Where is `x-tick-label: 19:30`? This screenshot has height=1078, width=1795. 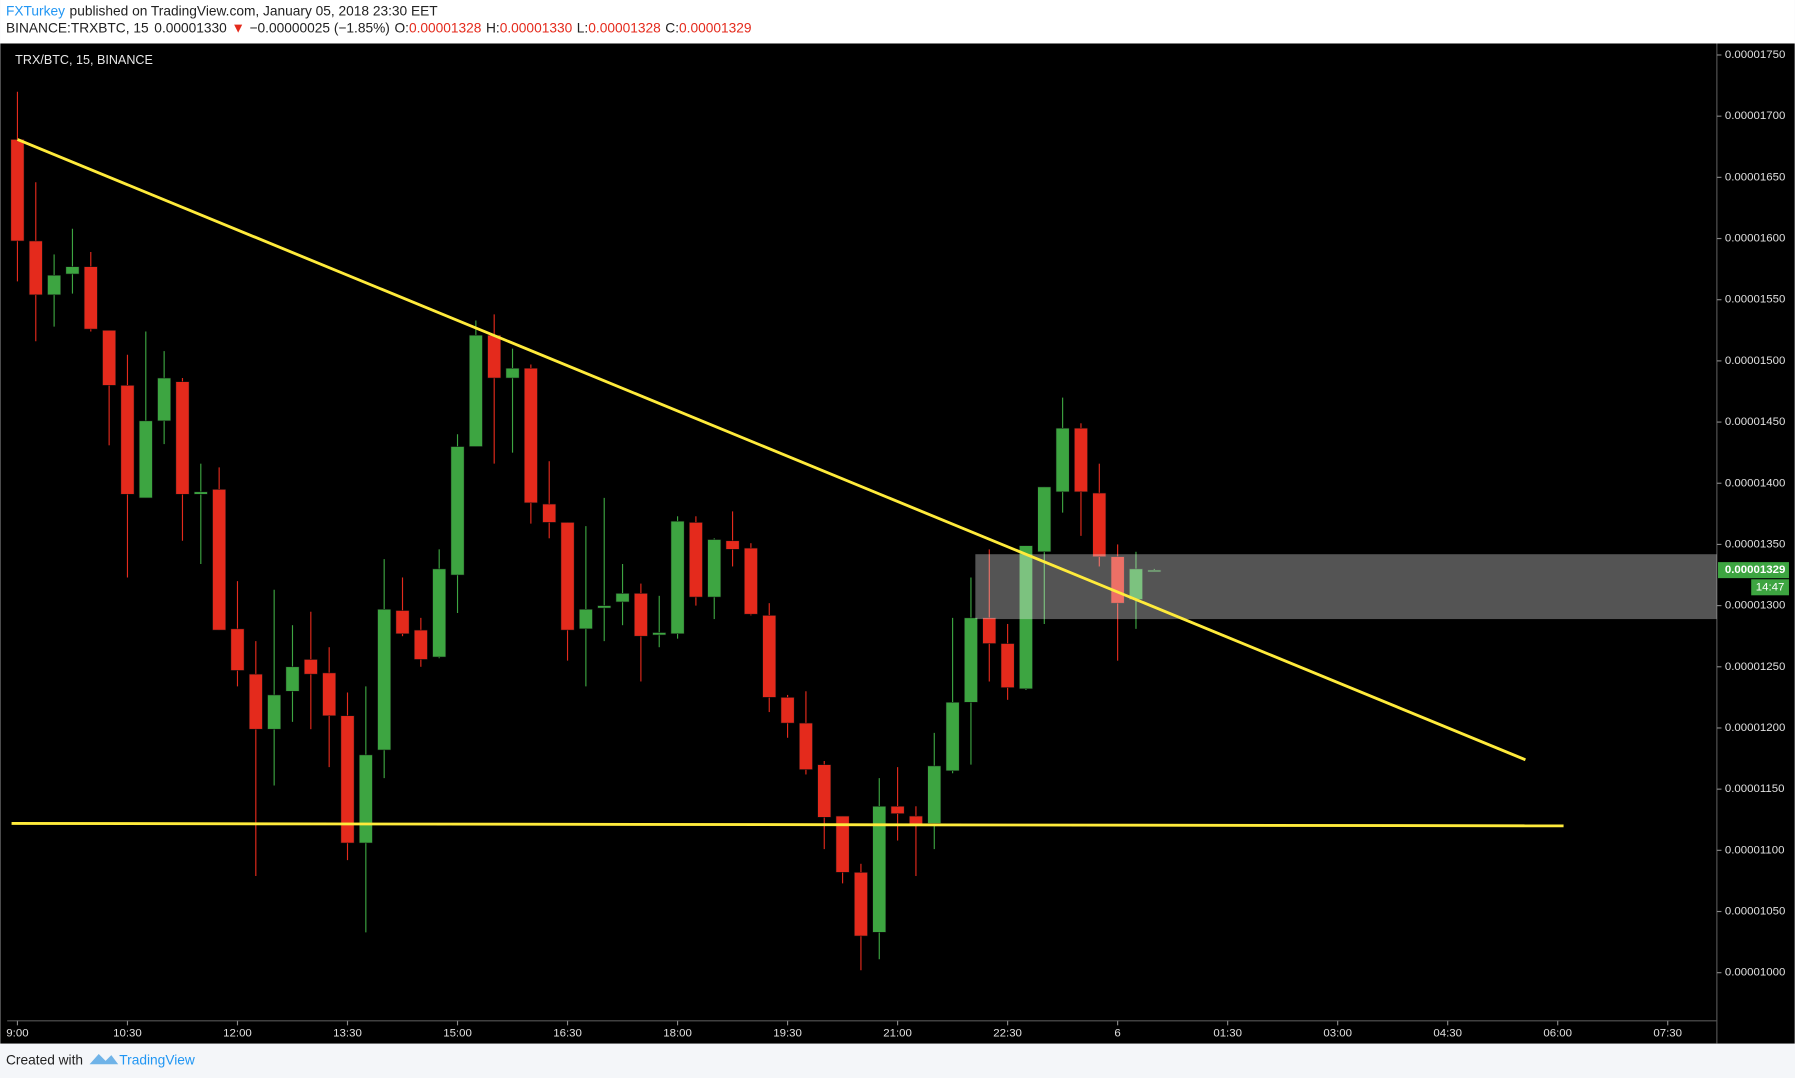
x-tick-label: 19:30 is located at coordinates (787, 1033).